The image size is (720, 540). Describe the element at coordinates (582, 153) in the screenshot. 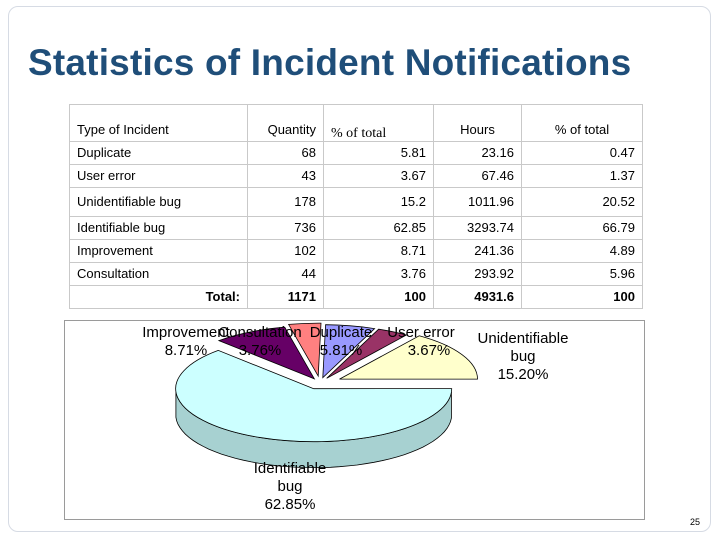

I see `cell-pct-hours: 0.47` at that location.